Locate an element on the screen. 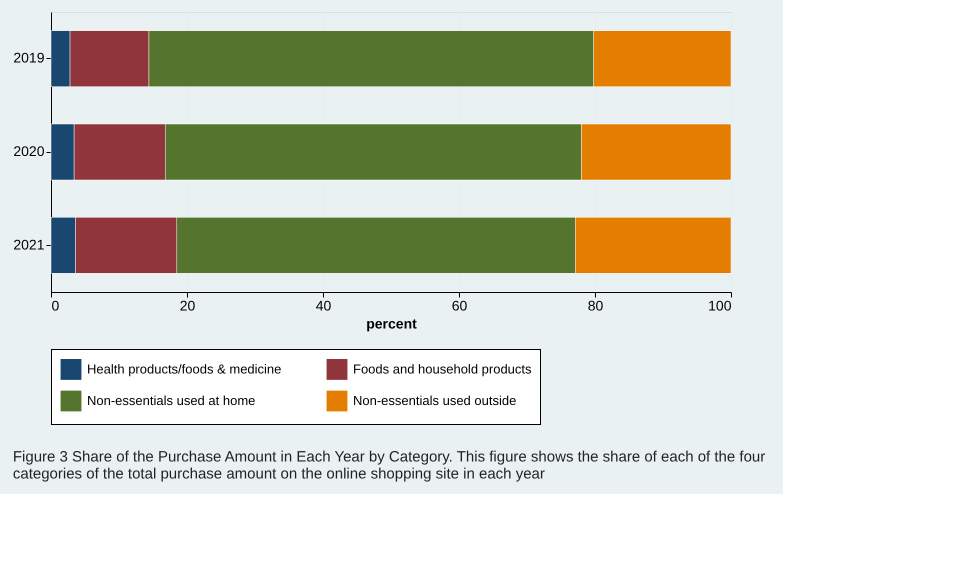 Image resolution: width=957 pixels, height=562 pixels. legend-label: Foods and household products is located at coordinates (442, 368).